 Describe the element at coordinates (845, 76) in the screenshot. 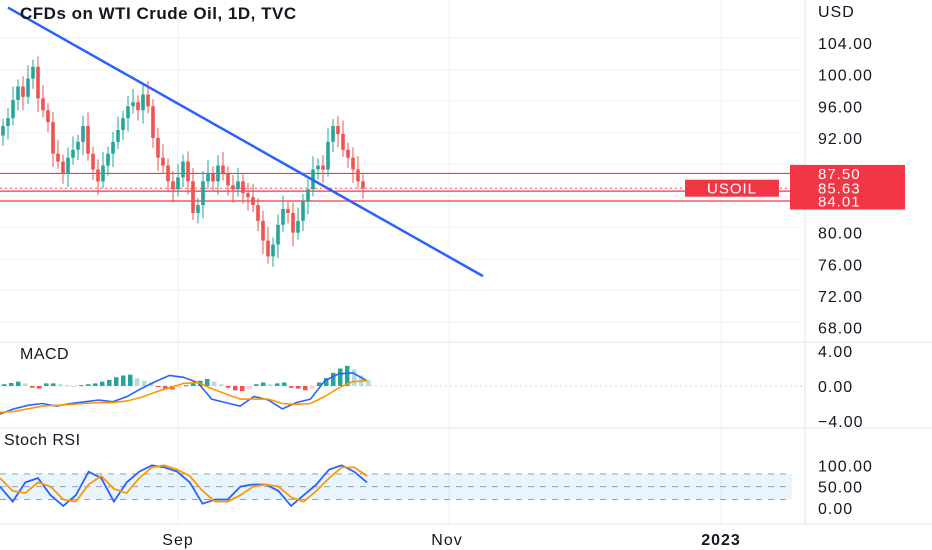

I see `price-tick-label: 100.00` at that location.